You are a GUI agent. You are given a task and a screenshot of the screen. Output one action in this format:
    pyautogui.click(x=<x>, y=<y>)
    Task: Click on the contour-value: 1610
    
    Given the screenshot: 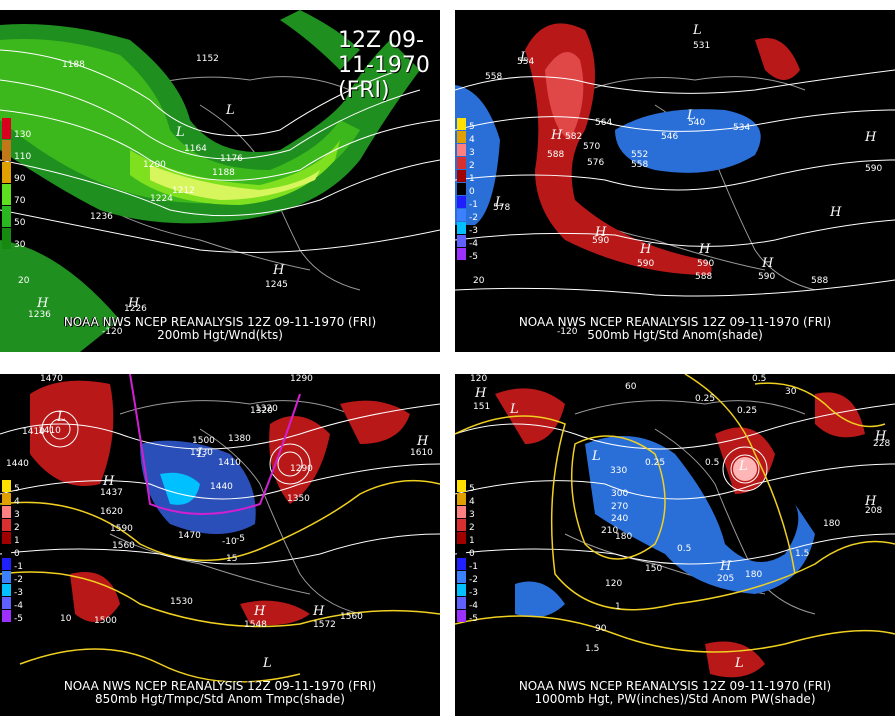 What is the action you would take?
    pyautogui.click(x=421, y=453)
    